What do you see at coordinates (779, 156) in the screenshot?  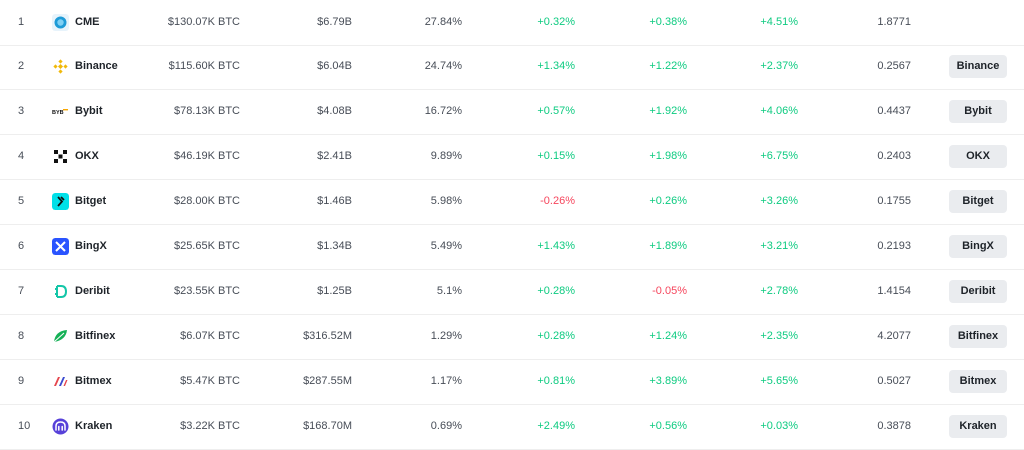 I see `change-3-cell: +6.75%` at bounding box center [779, 156].